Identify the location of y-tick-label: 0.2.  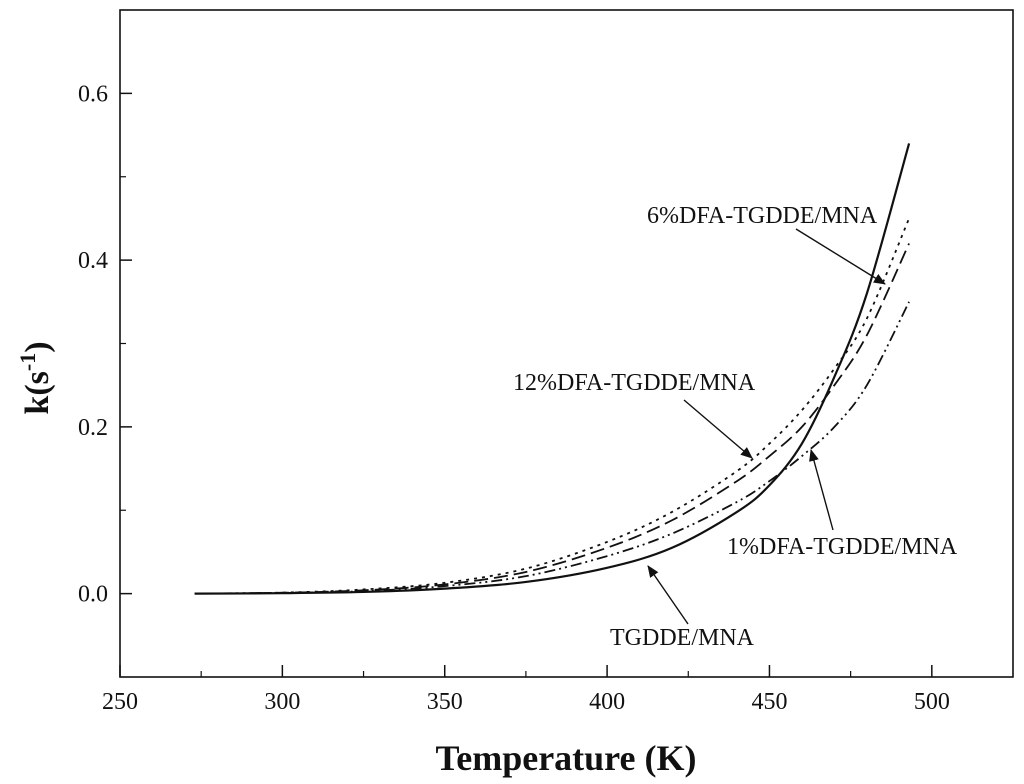
(93, 428).